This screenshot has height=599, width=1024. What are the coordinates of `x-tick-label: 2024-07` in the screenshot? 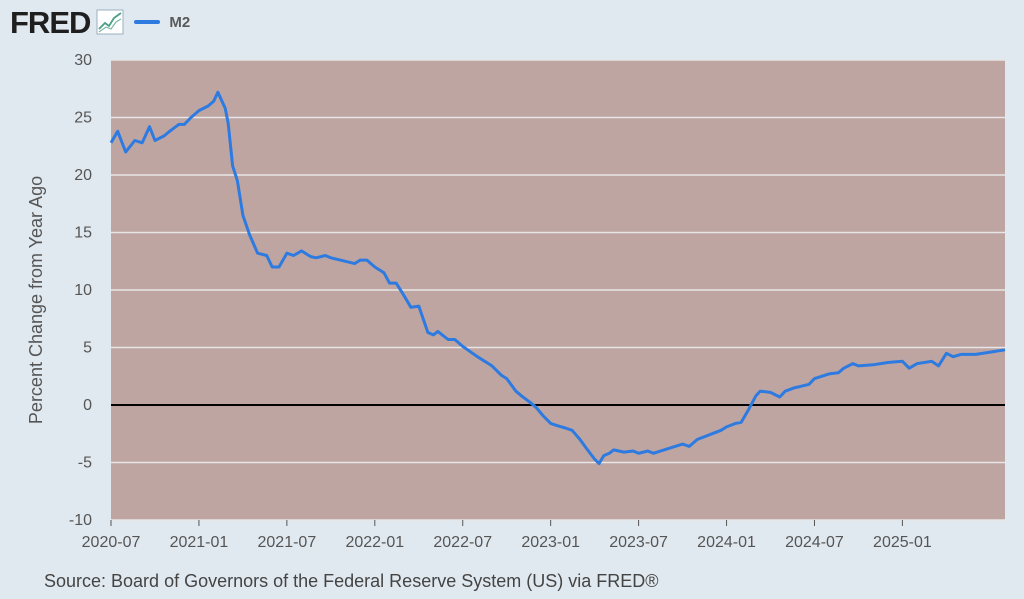 It's located at (814, 542).